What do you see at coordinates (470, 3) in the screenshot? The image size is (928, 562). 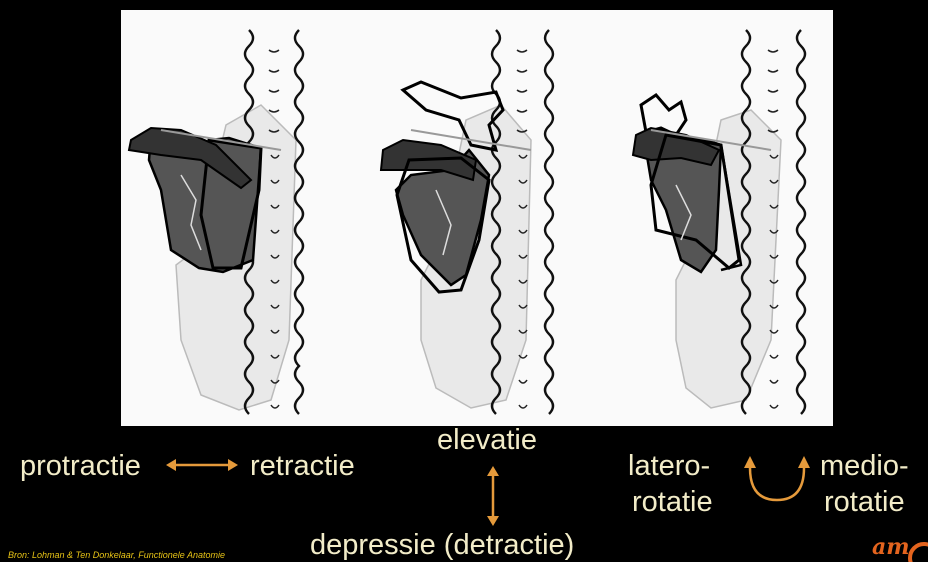 I see `title-fragment` at bounding box center [470, 3].